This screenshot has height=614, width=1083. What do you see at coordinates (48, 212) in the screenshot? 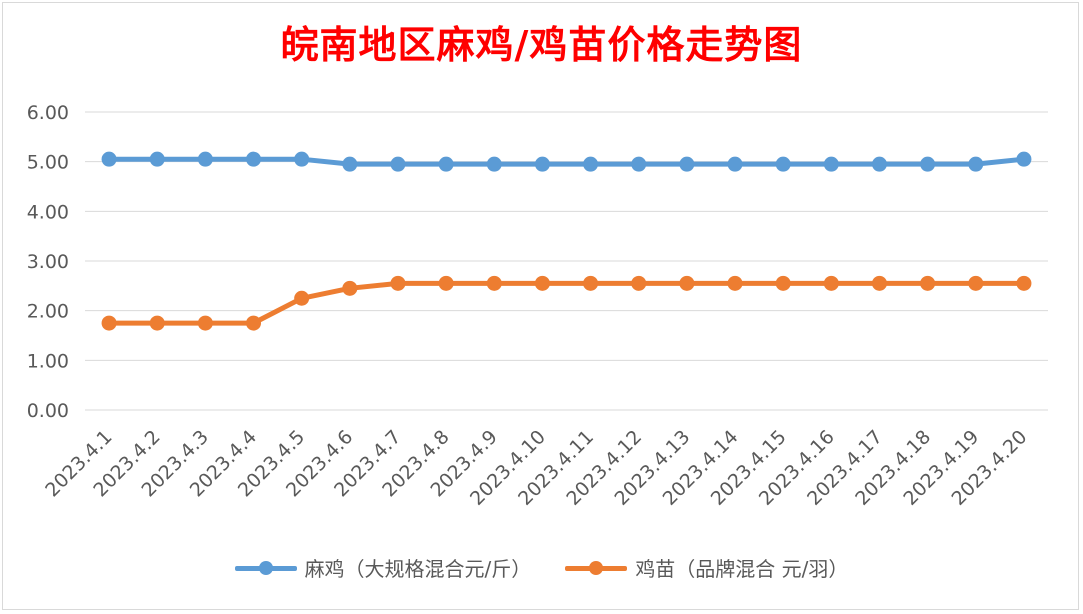
I see `y-tick-label: 4.00` at bounding box center [48, 212].